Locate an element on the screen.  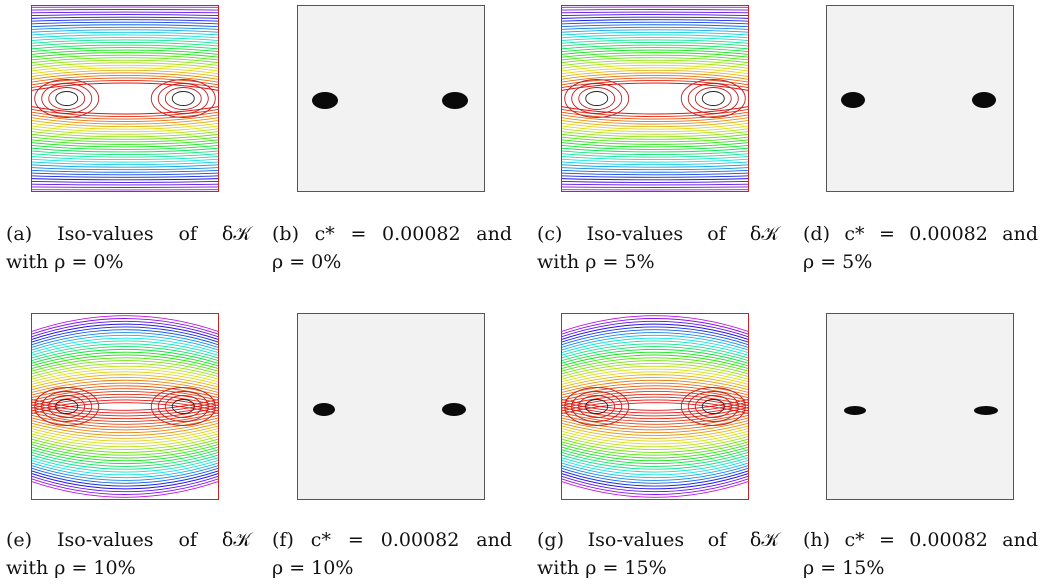
caption-f-line1: (f) c* = 0.00082 and is located at coordinates (392, 540).